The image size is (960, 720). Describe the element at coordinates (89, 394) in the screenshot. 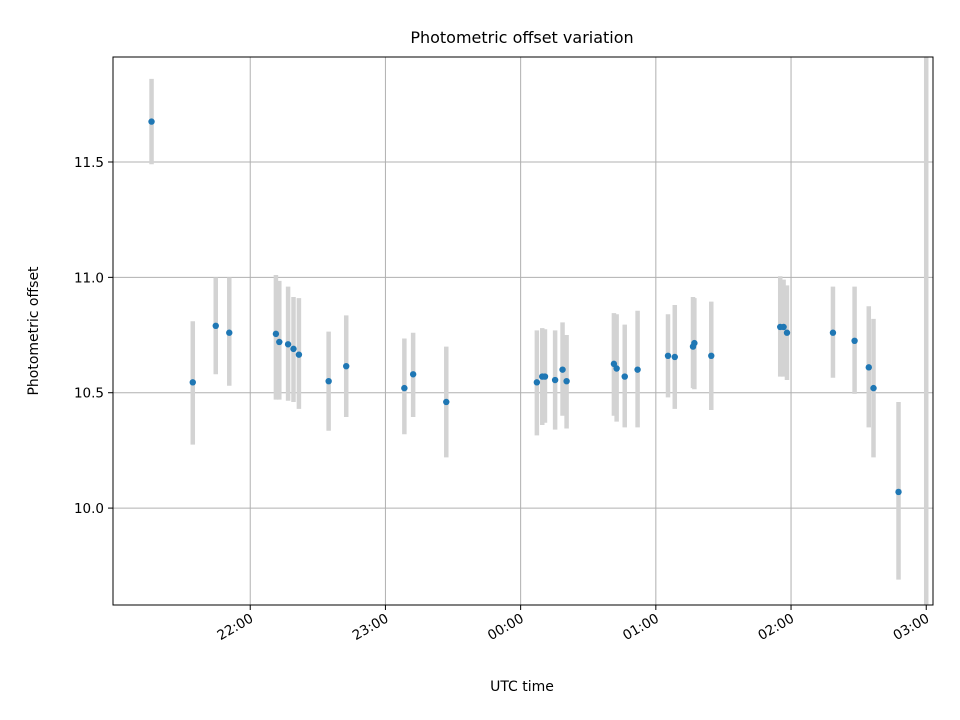

I see `y-tick-label: 10.5` at that location.